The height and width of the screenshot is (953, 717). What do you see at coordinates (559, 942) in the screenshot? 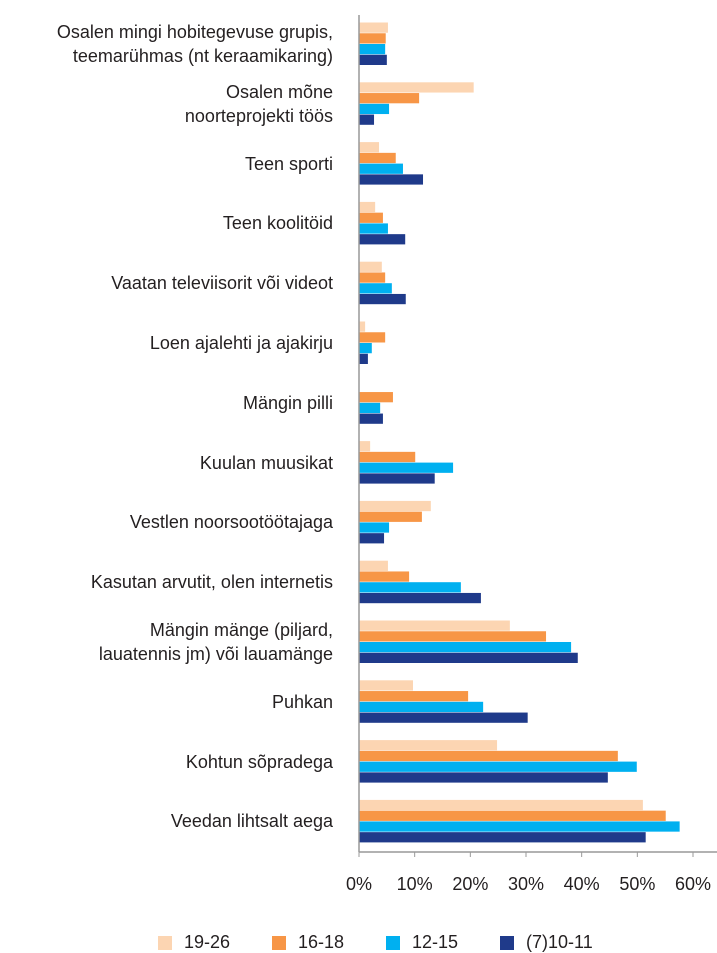
I see `legend-label: (7)10-11` at bounding box center [559, 942].